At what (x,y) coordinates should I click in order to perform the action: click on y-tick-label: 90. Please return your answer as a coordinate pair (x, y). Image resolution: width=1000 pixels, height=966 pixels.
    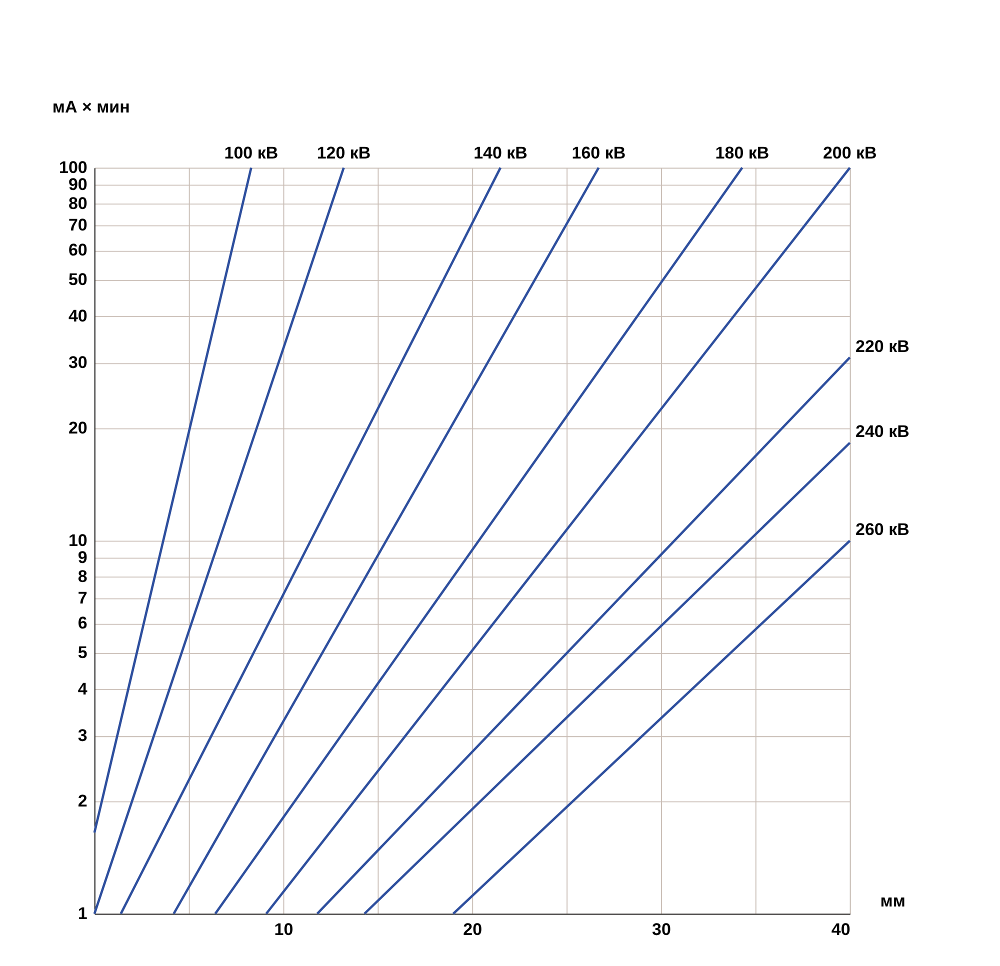
    Looking at the image, I should click on (78, 184).